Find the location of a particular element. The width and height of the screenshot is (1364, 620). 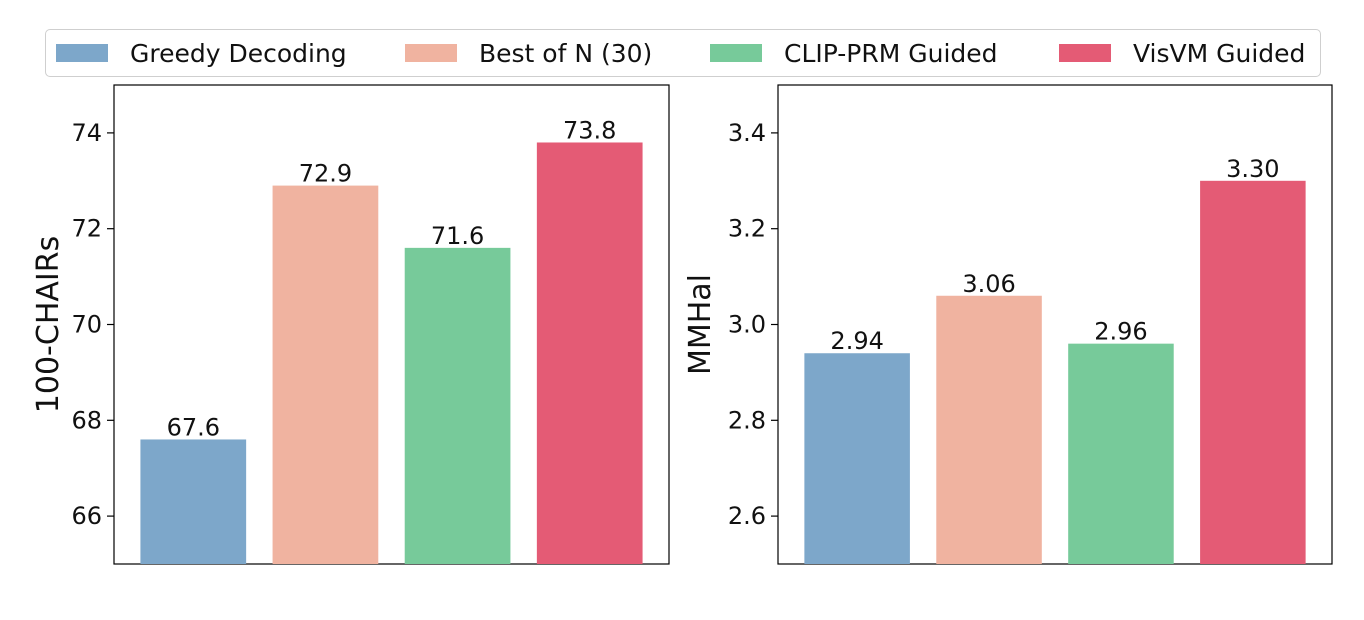

legend-label: VisVM Guided is located at coordinates (1219, 53).